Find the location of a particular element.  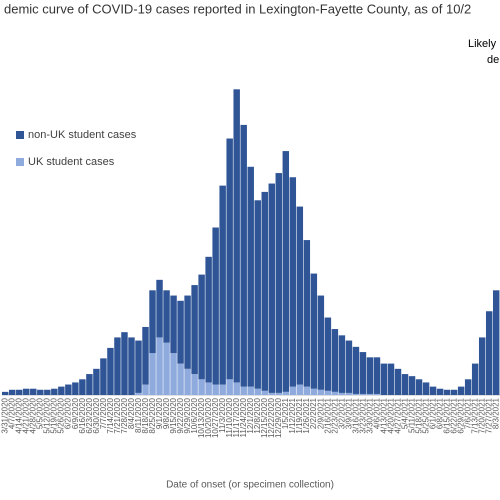

x-tick-label: 5/25/2021 is located at coordinates (425, 415).